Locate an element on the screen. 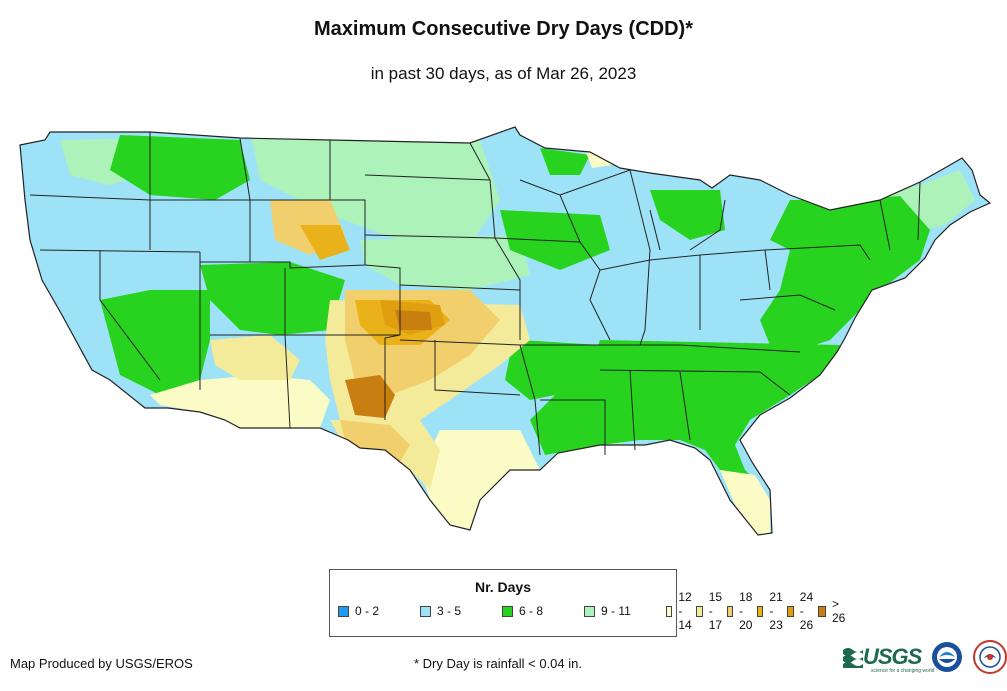  legend-item: 3 - 5 is located at coordinates (461, 611).